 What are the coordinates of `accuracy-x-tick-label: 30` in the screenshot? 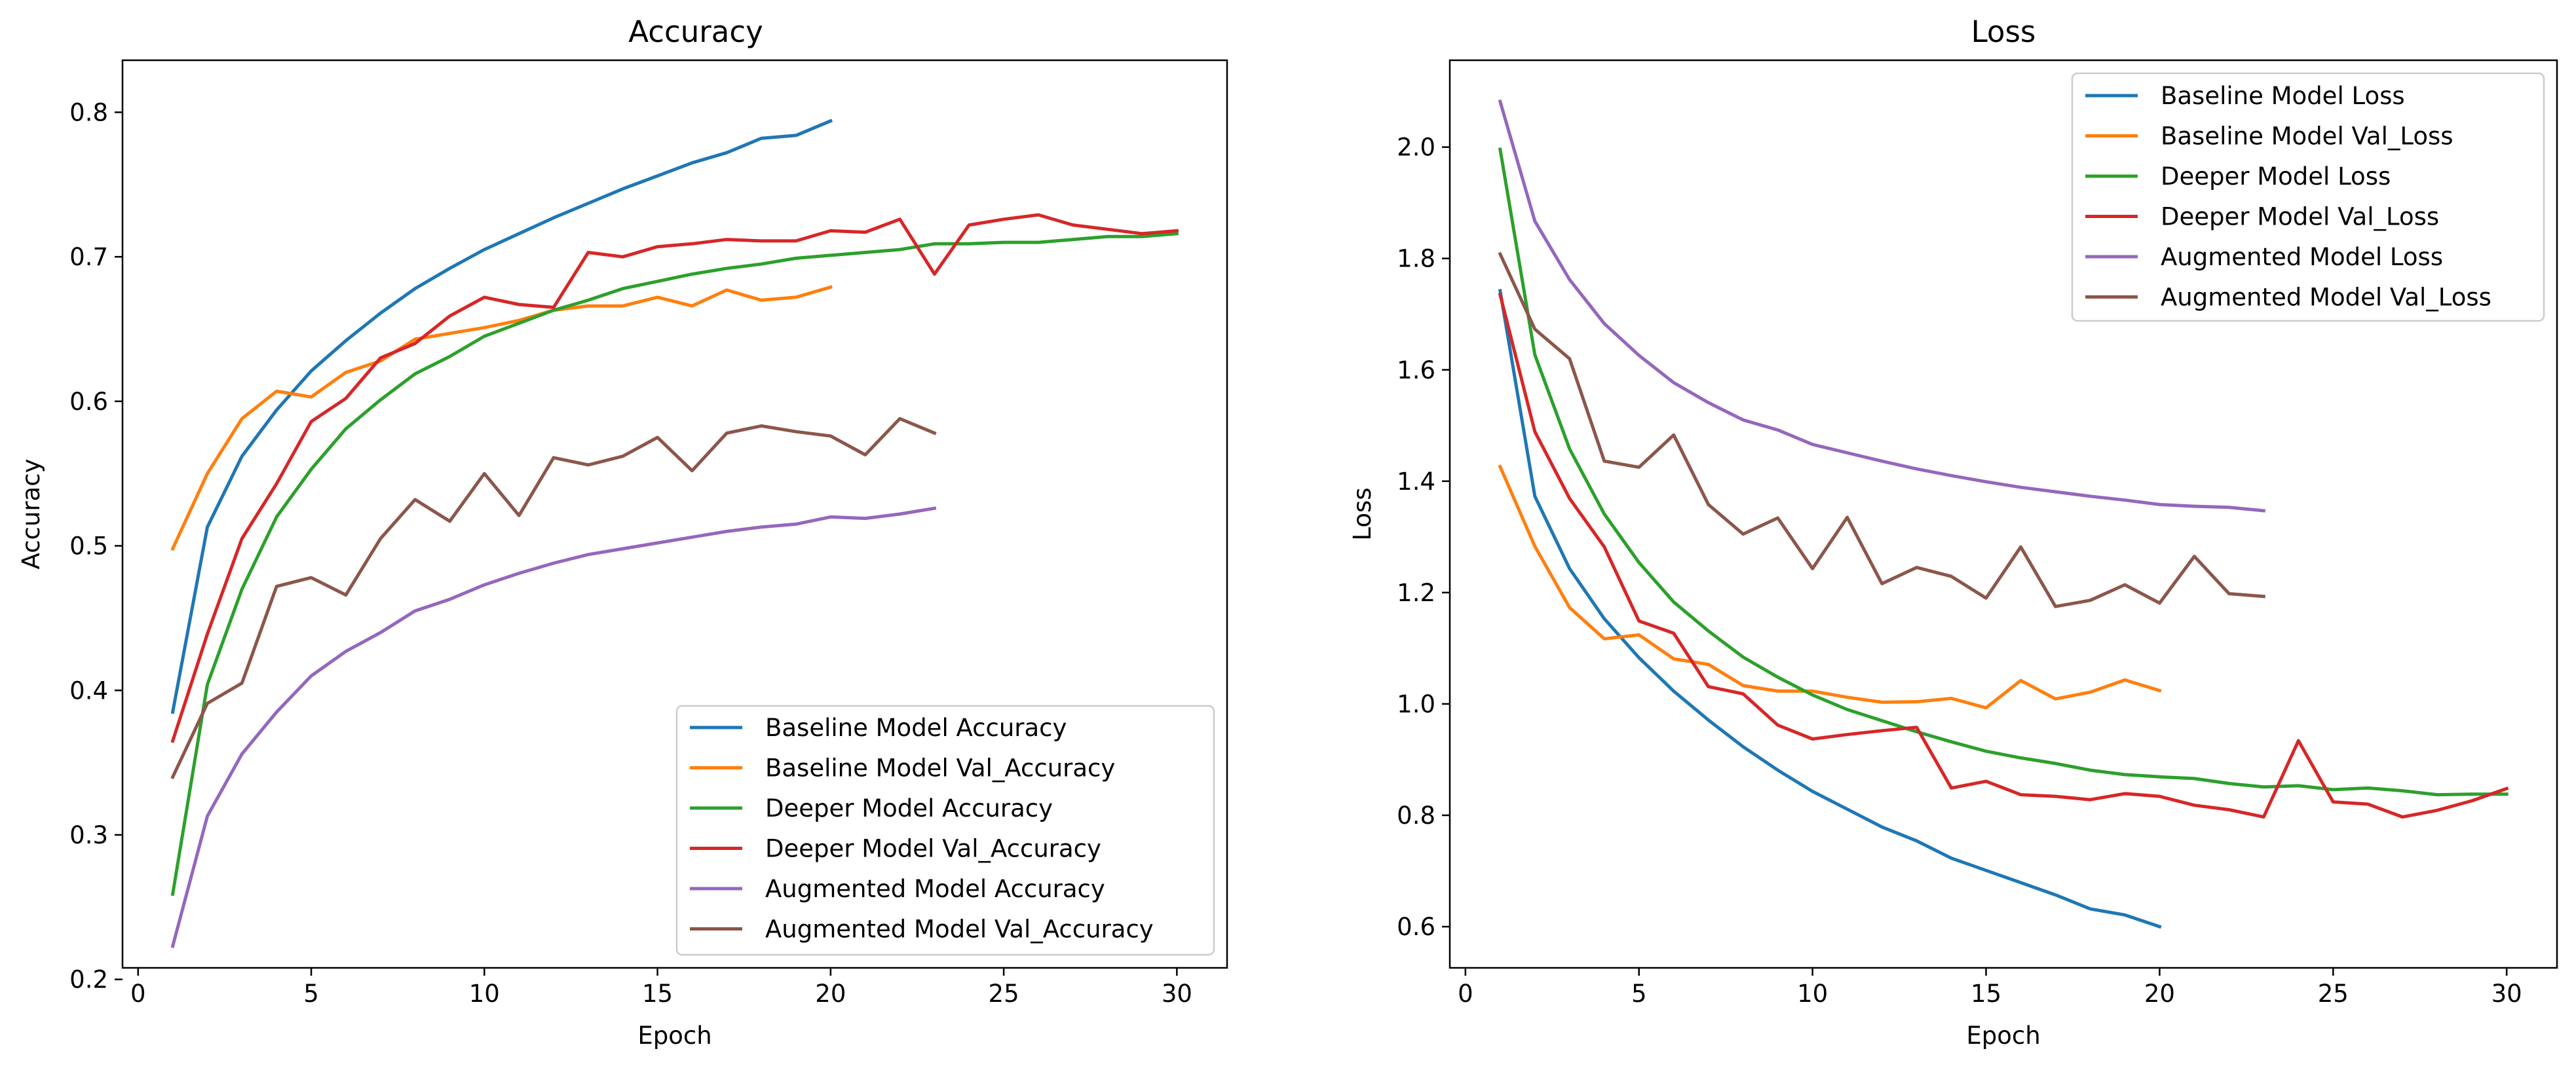 It's located at (1177, 994).